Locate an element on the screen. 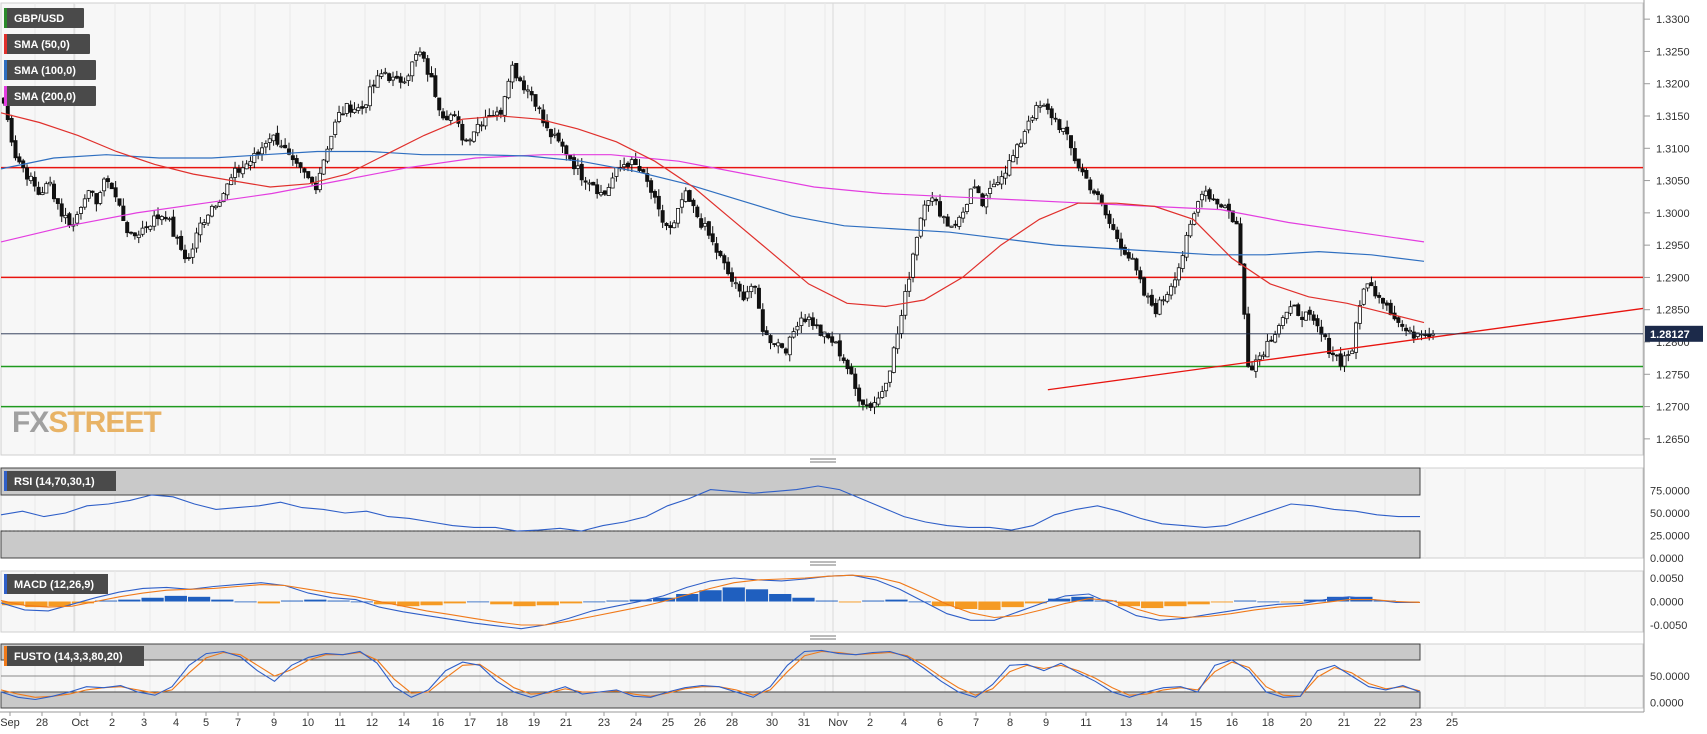 This screenshot has width=1707, height=734. x-tick-label: 30 is located at coordinates (772, 723).